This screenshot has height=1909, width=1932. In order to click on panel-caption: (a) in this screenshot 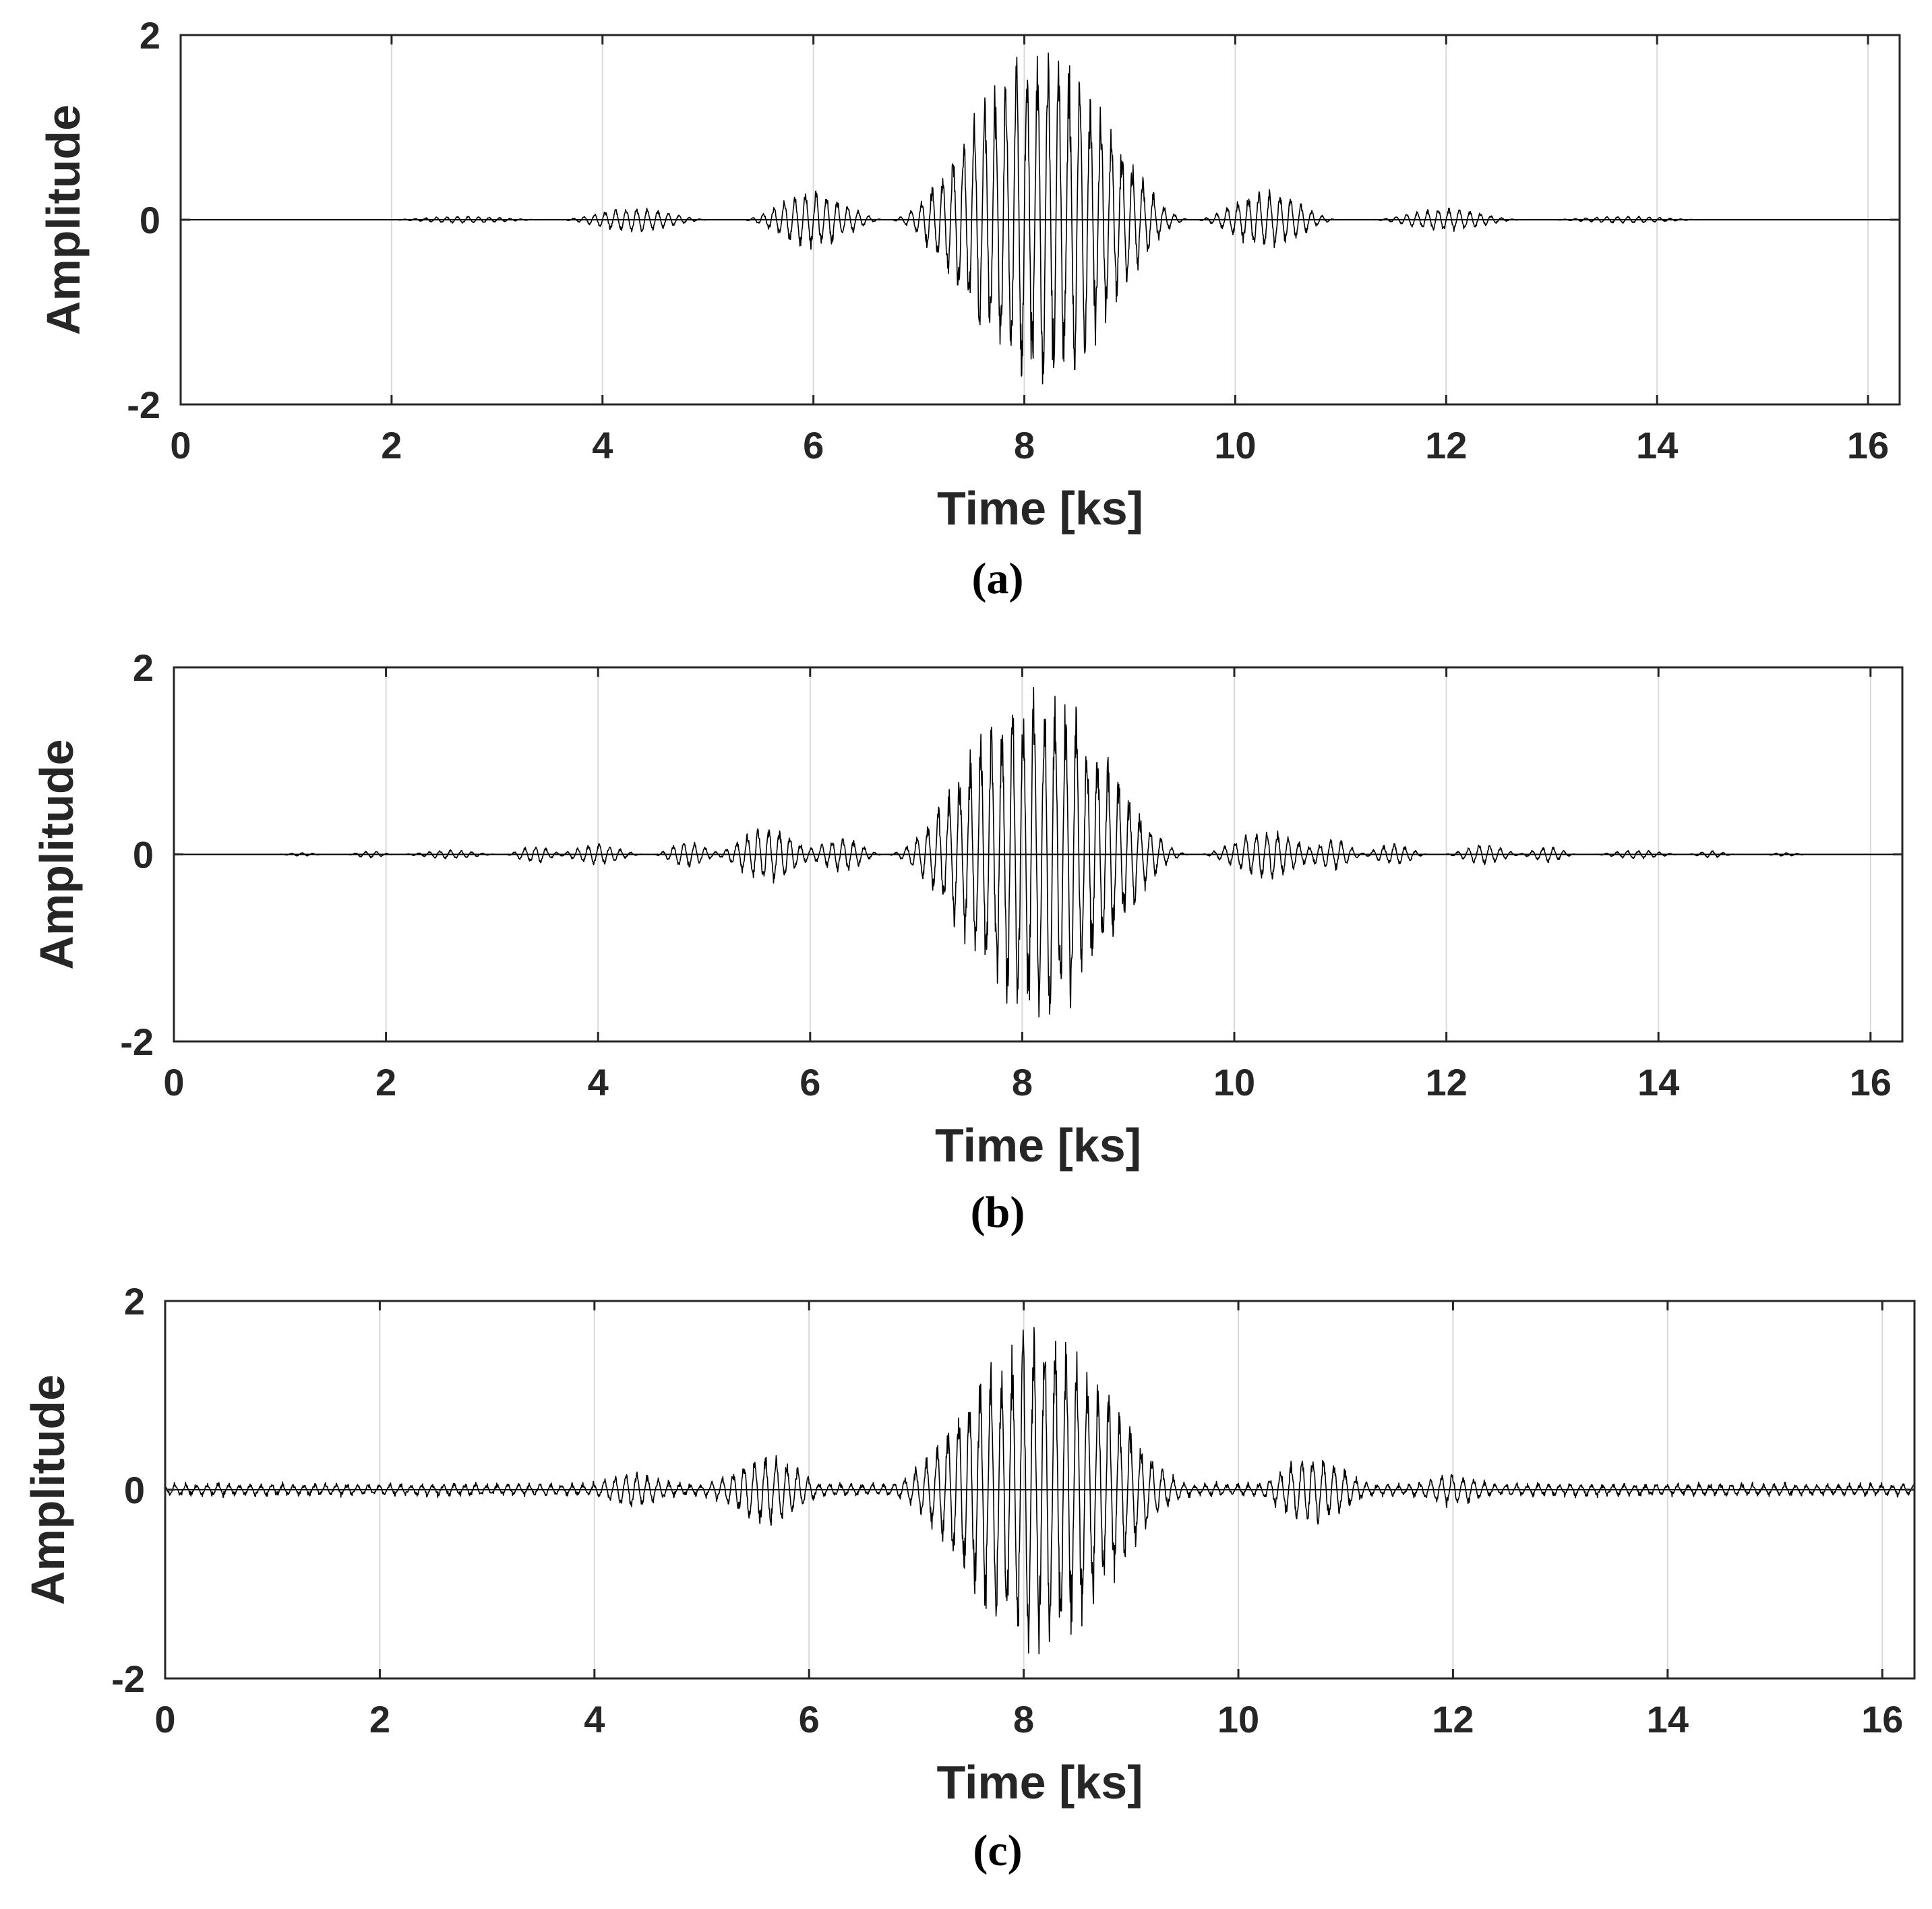, I will do `click(998, 578)`.